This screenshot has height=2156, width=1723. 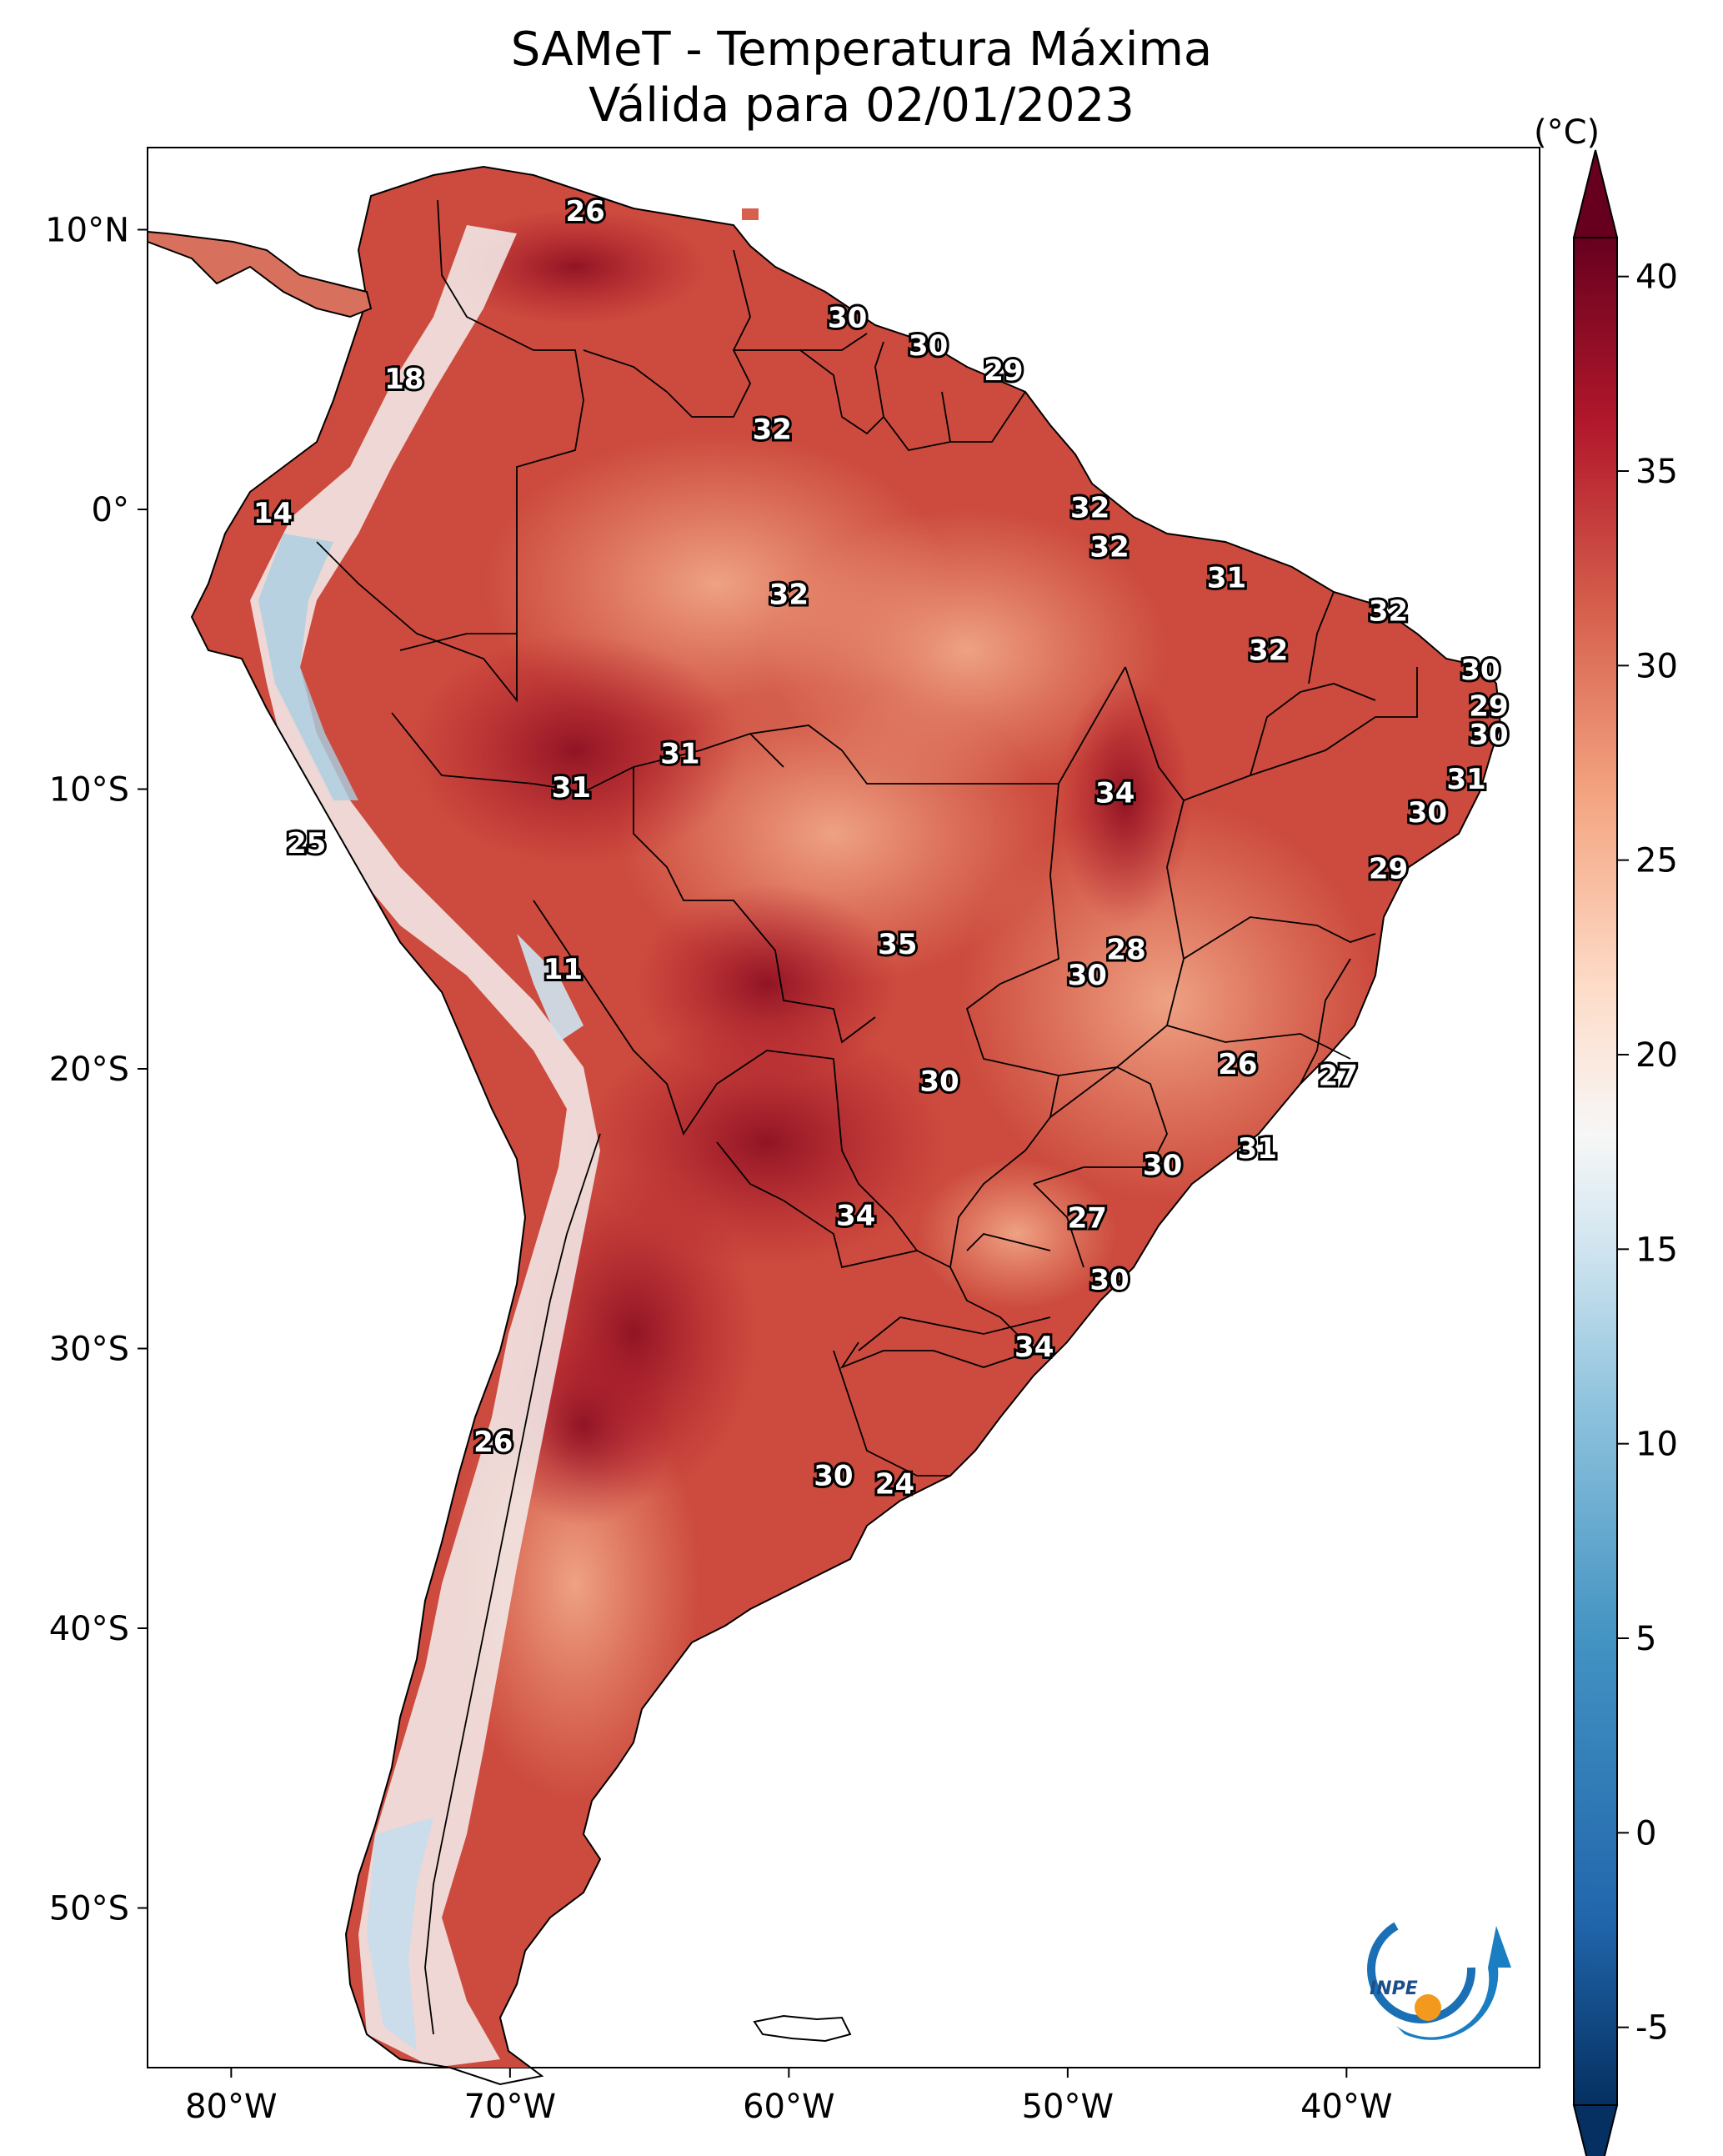 I want to click on colorbar-tick-label: 30, so click(x=1657, y=666).